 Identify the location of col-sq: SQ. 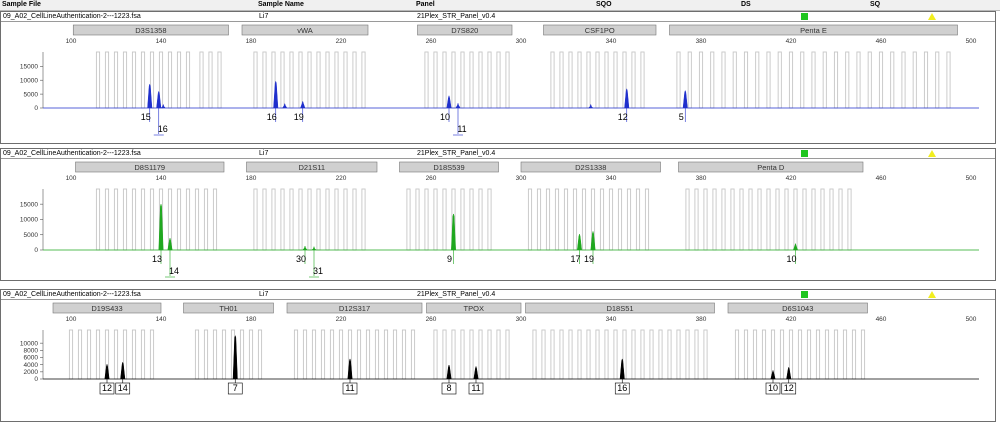
(875, 4).